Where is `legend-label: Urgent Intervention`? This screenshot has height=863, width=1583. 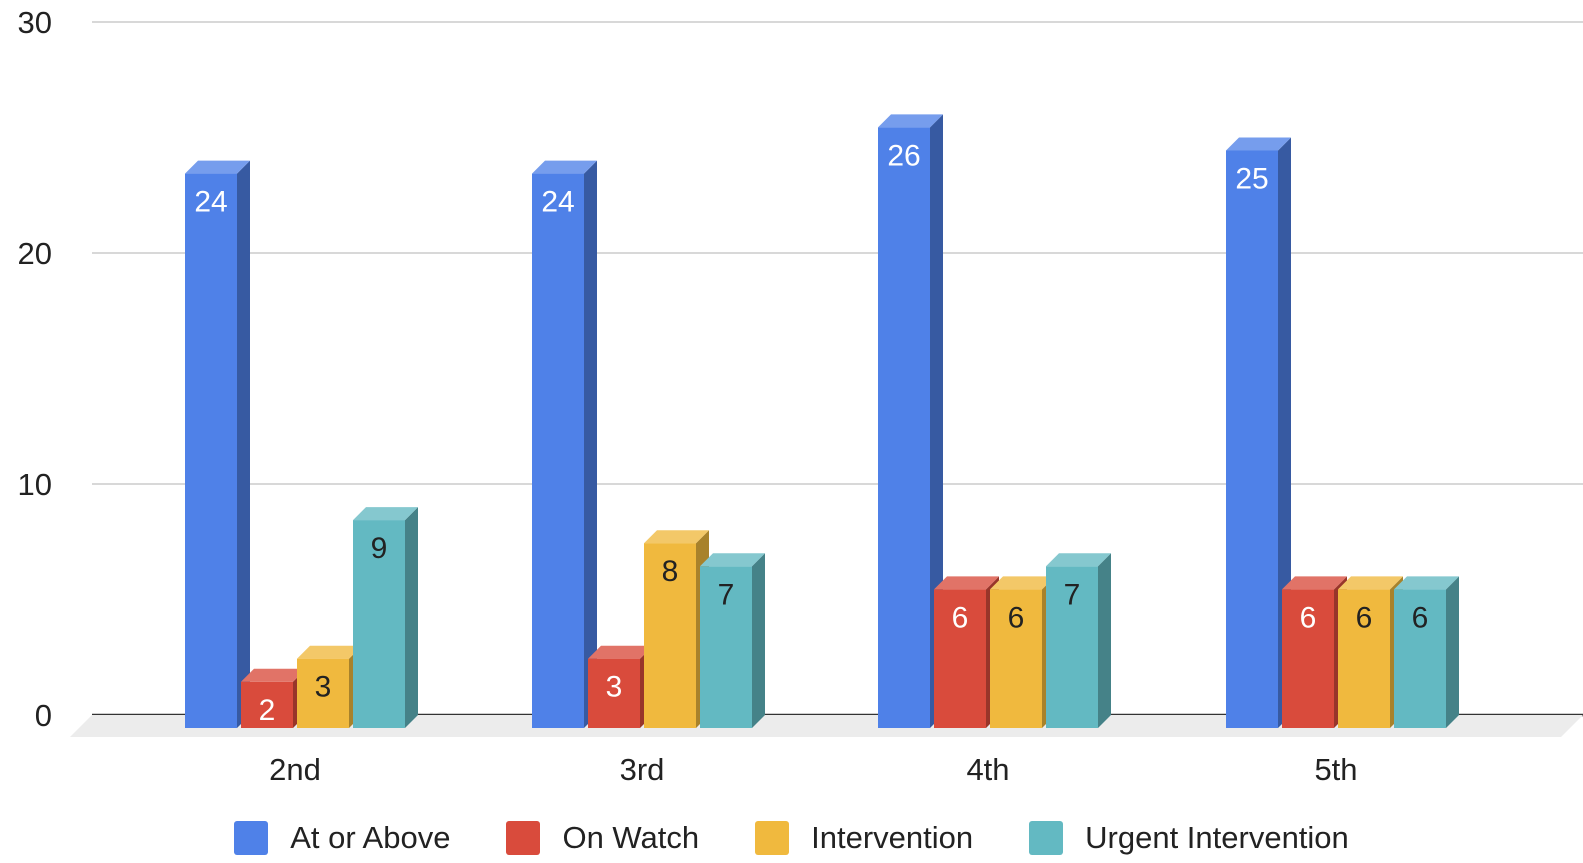
legend-label: Urgent Intervention is located at coordinates (1217, 837).